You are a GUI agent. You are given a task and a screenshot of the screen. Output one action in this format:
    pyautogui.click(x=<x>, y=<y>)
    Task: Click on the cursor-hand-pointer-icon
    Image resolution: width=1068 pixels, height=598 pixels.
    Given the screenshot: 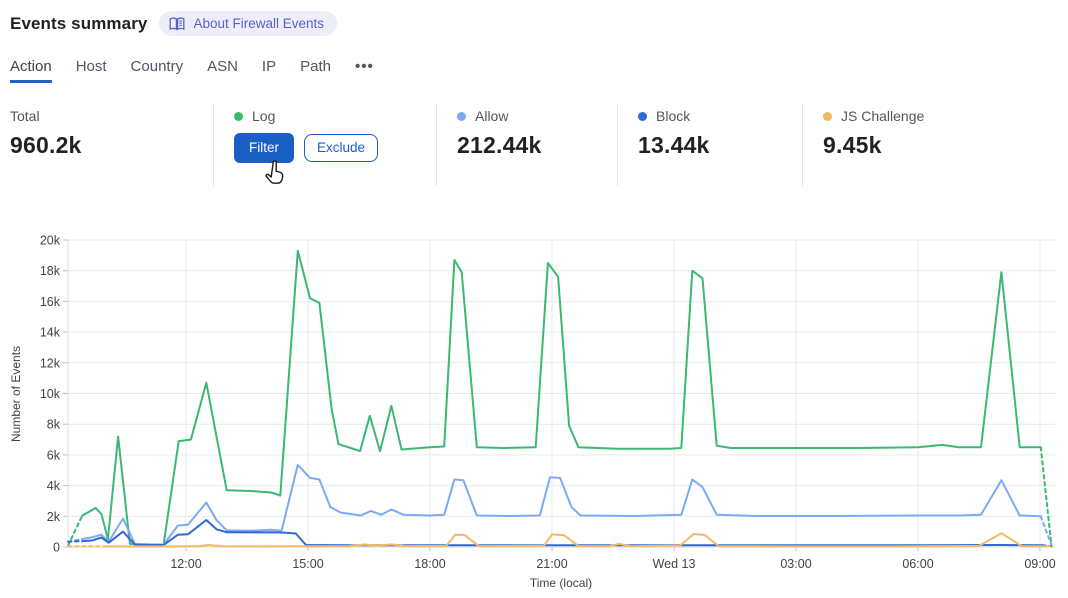 What is the action you would take?
    pyautogui.click(x=276, y=174)
    